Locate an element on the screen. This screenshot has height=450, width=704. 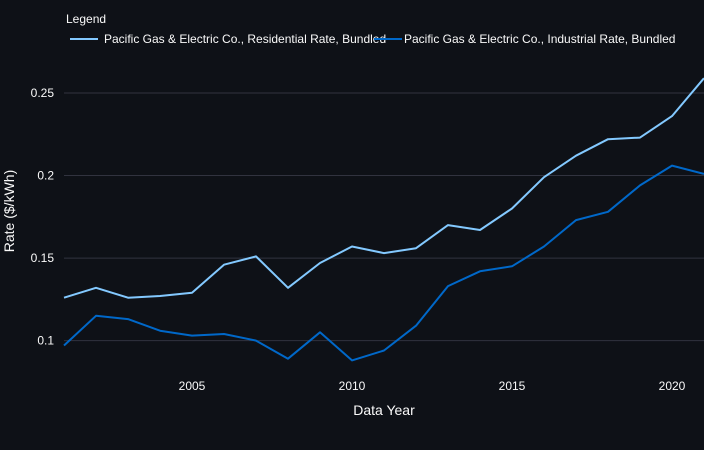
x-axis-ticks: 2005 2010 2015 2020 is located at coordinates (432, 386).